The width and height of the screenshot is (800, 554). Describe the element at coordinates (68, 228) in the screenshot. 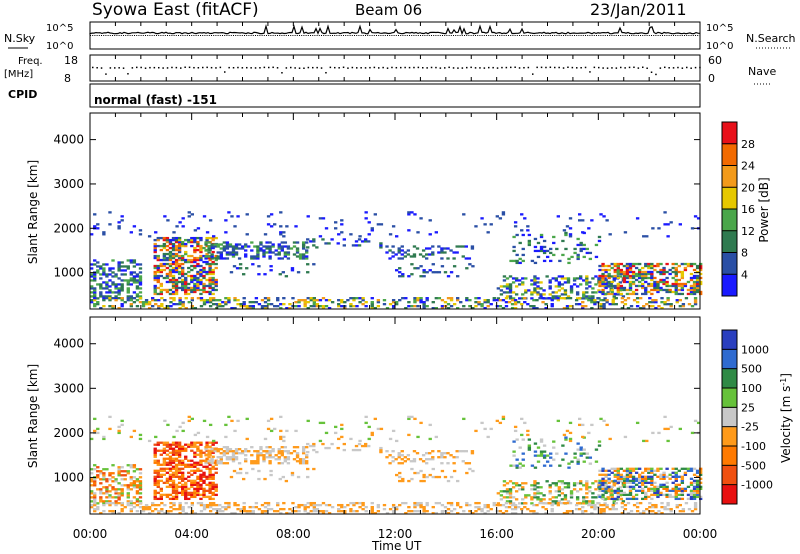

I see `y-tick-label: 2000` at that location.